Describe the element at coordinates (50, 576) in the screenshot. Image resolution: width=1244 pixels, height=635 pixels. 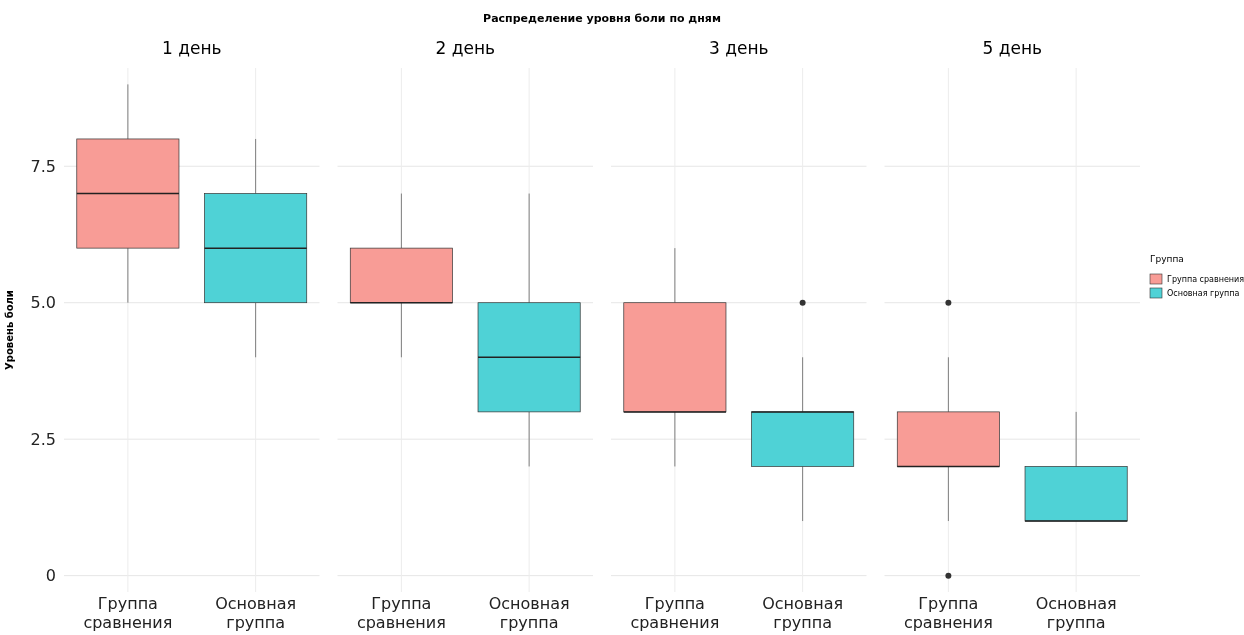
I see `y-tick-label: 0` at that location.